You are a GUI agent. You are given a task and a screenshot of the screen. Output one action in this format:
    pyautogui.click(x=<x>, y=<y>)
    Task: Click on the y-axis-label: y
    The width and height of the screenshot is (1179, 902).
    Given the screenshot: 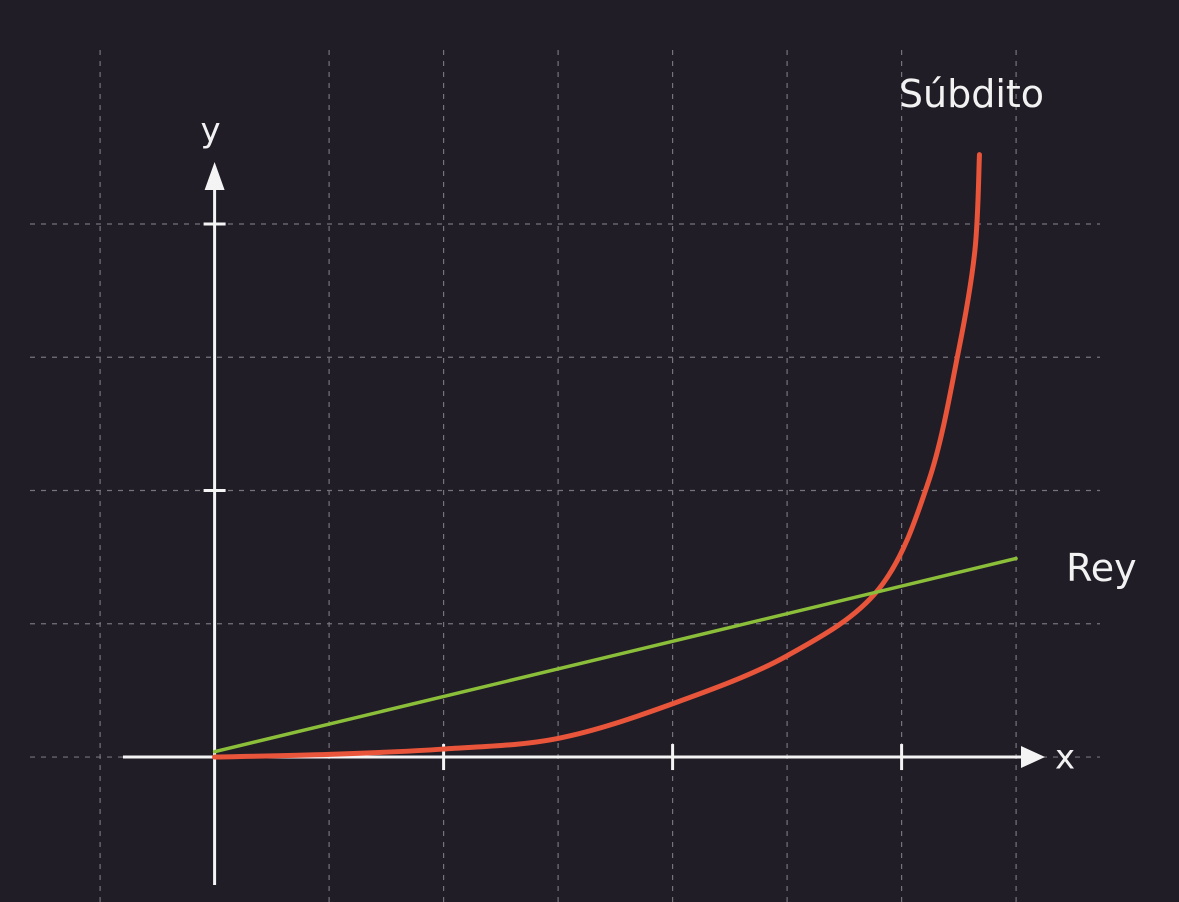 What is the action you would take?
    pyautogui.click(x=211, y=131)
    